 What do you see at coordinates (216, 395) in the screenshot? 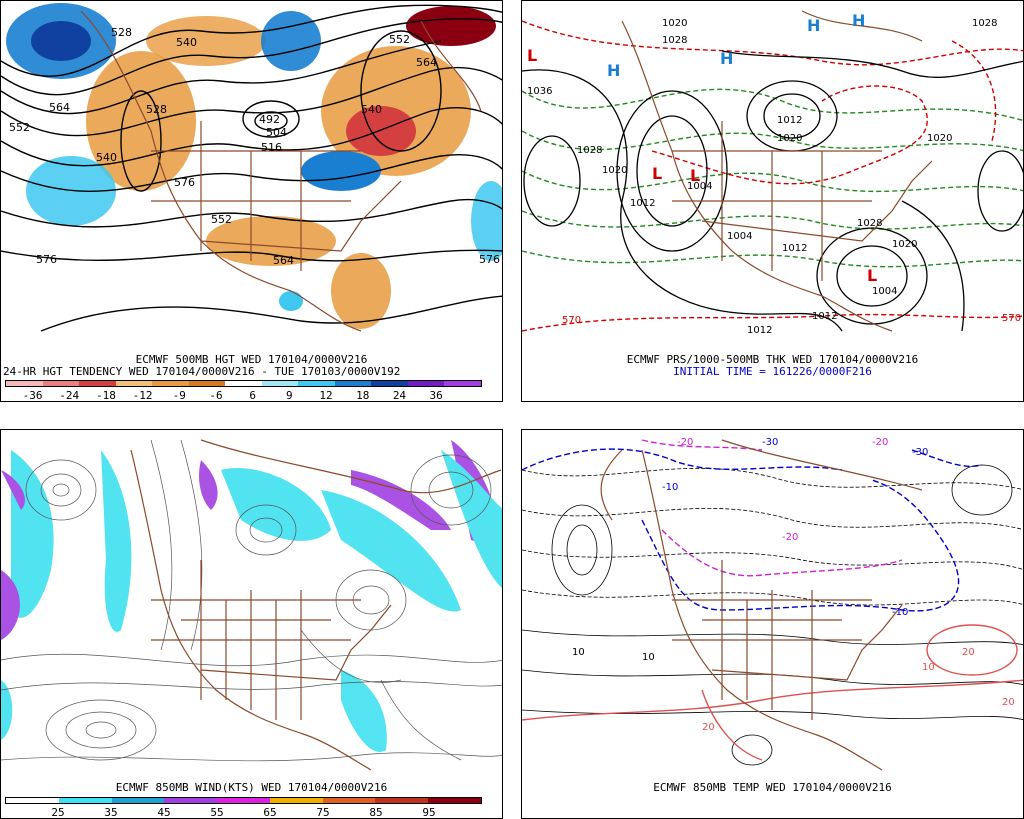
I see `scale-tick-label: -6` at bounding box center [216, 395].